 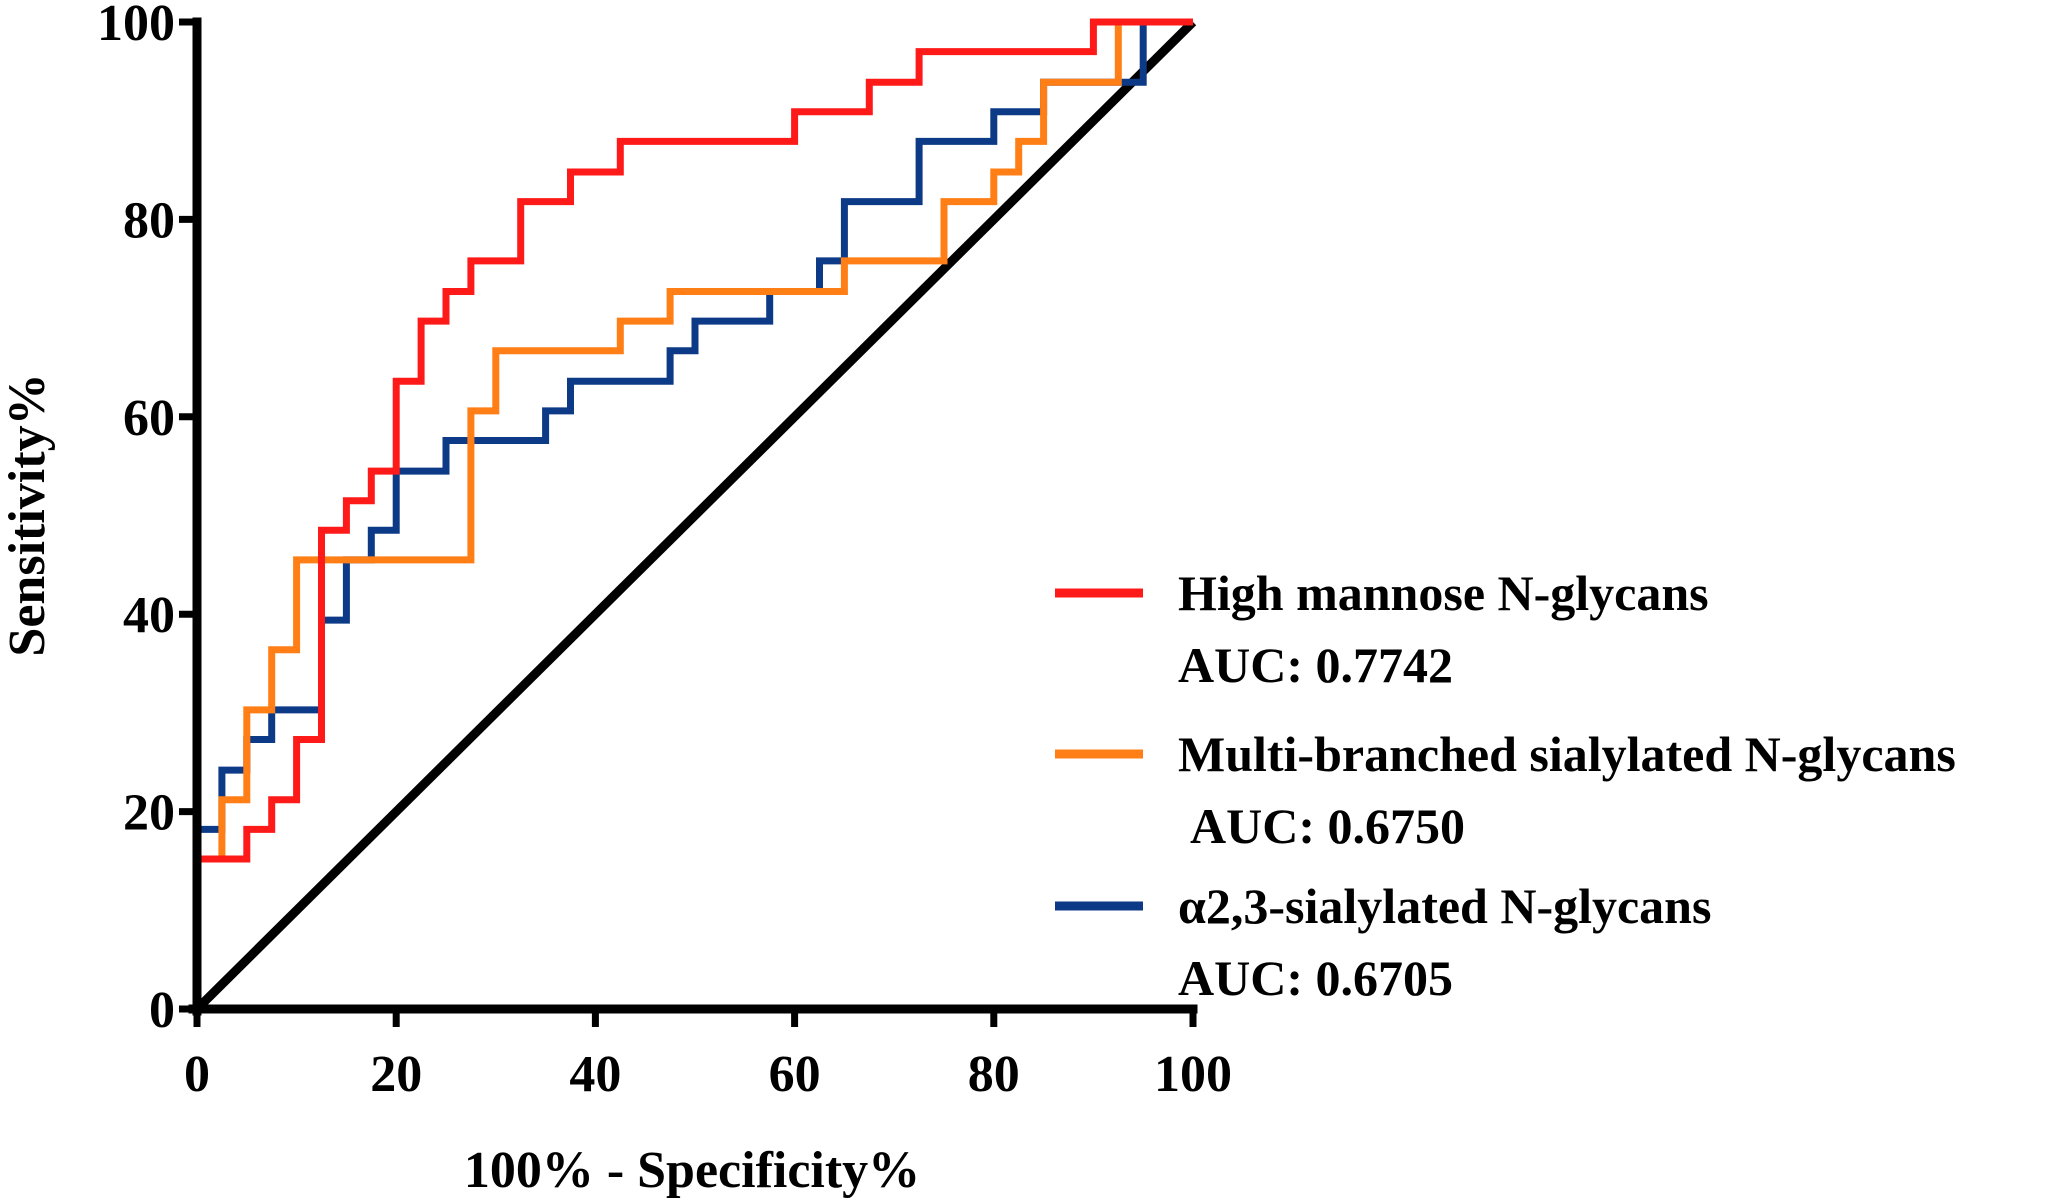 I want to click on legend-label-multi-branched: Multi-branched sialylated N-glycans, so click(x=1567, y=754).